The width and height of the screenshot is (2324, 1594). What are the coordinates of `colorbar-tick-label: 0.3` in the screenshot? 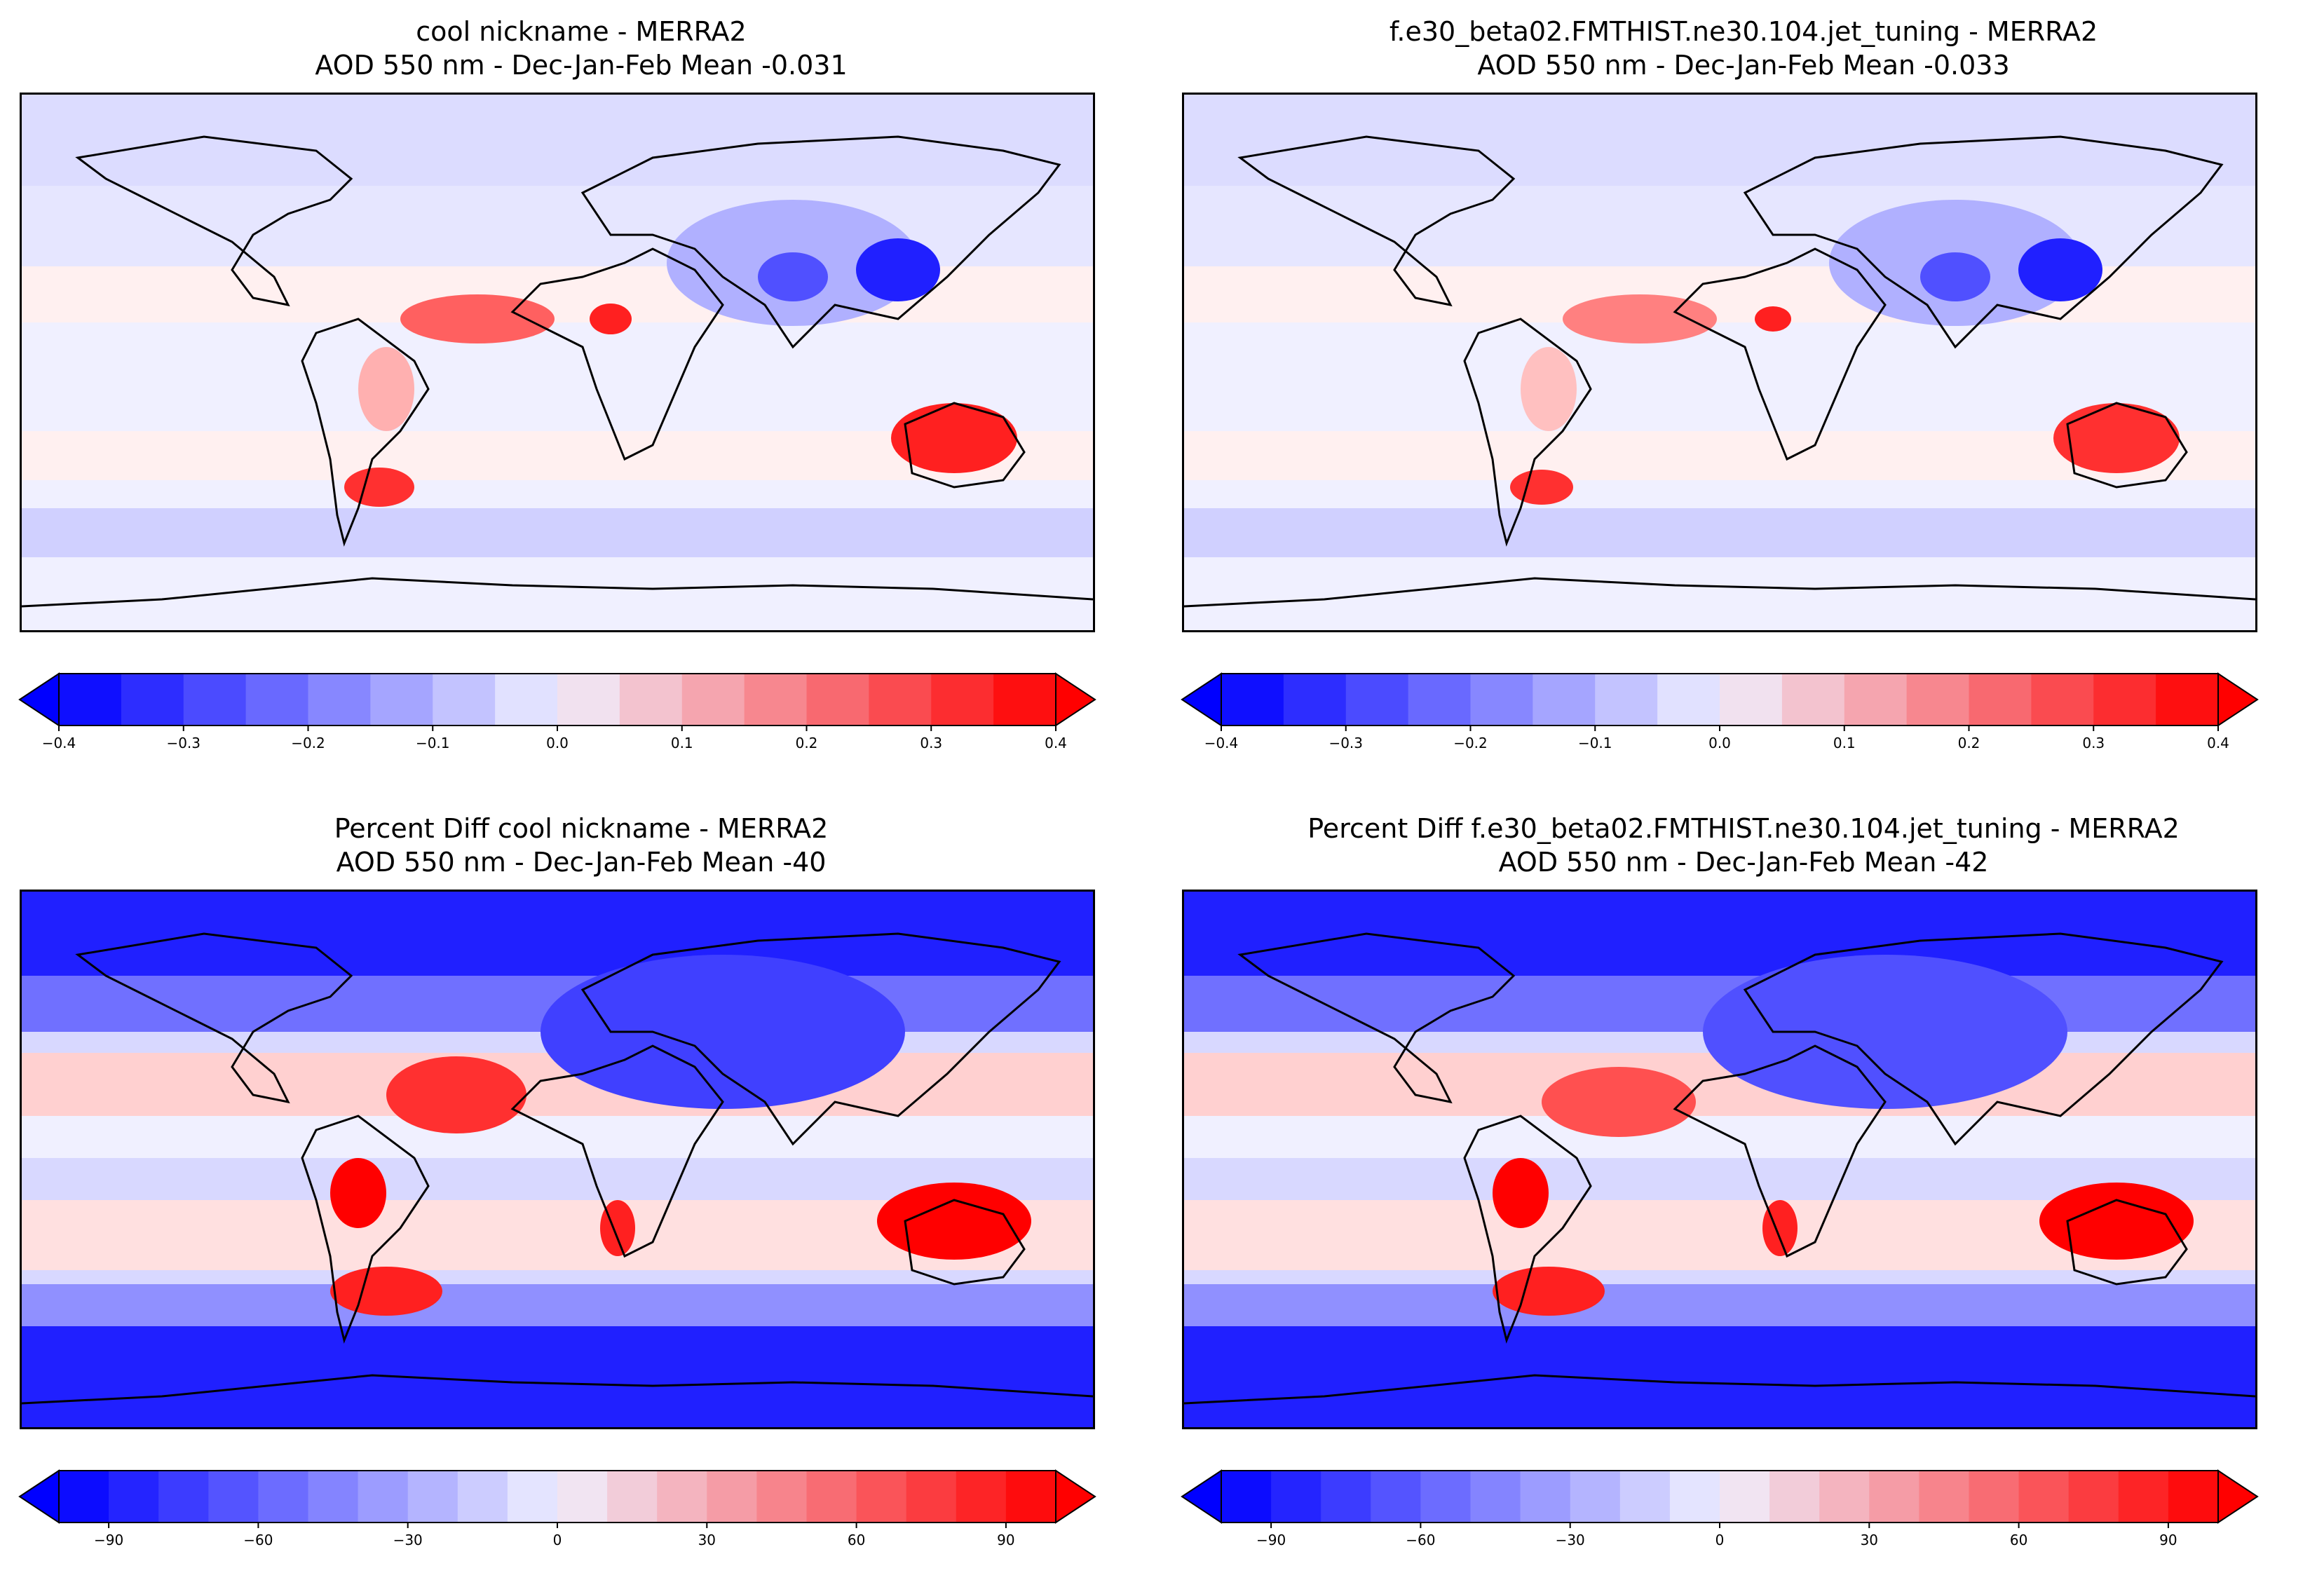 It's located at (2093, 743).